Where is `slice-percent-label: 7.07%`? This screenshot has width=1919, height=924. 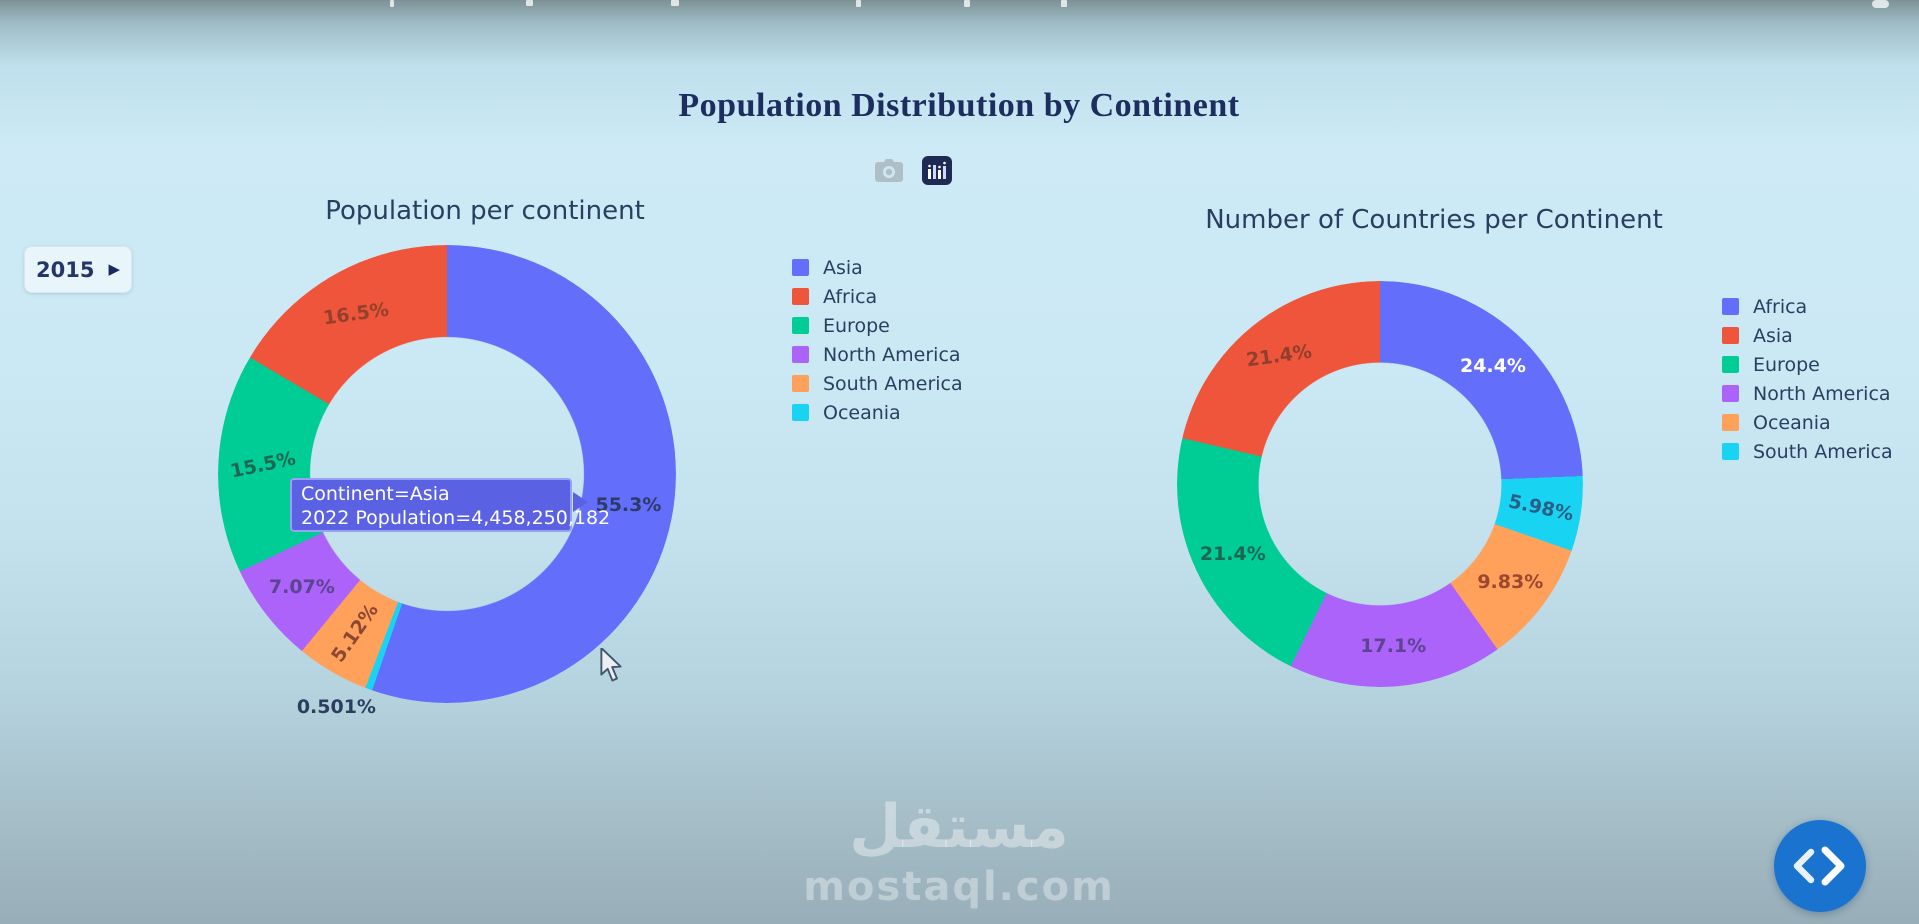
slice-percent-label: 7.07% is located at coordinates (301, 587).